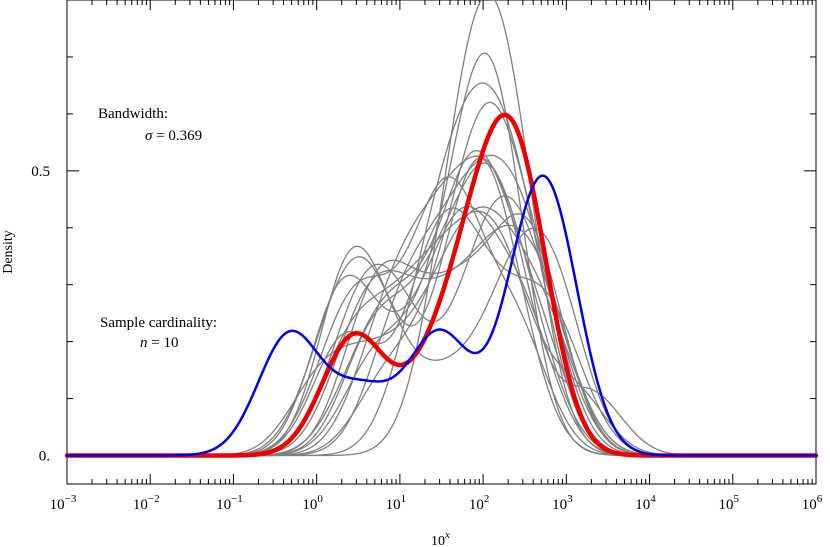 The height and width of the screenshot is (547, 830). I want to click on y-tick-label: 0., so click(44, 457).